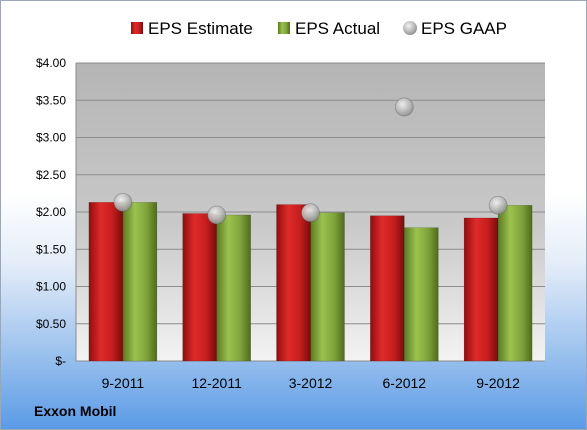 The width and height of the screenshot is (587, 430). What do you see at coordinates (51, 175) in the screenshot?
I see `y-tick-label: $2.50` at bounding box center [51, 175].